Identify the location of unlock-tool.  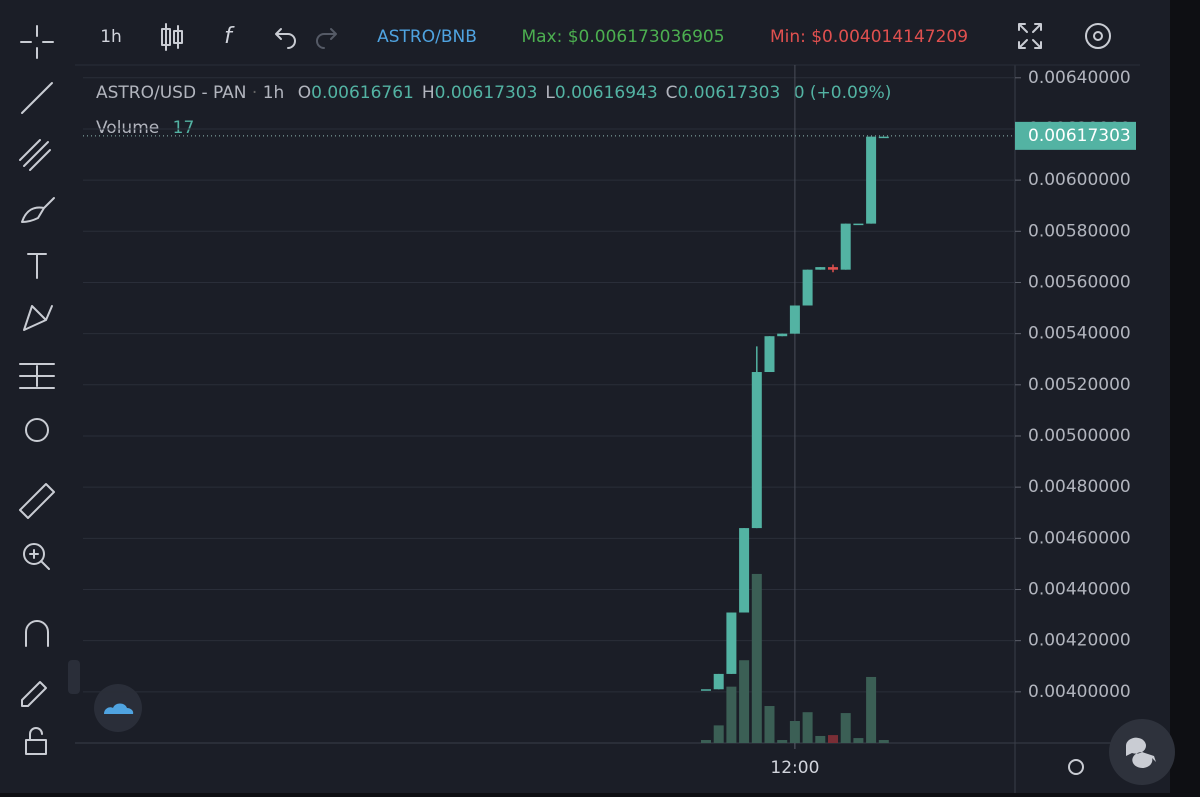
(36, 747).